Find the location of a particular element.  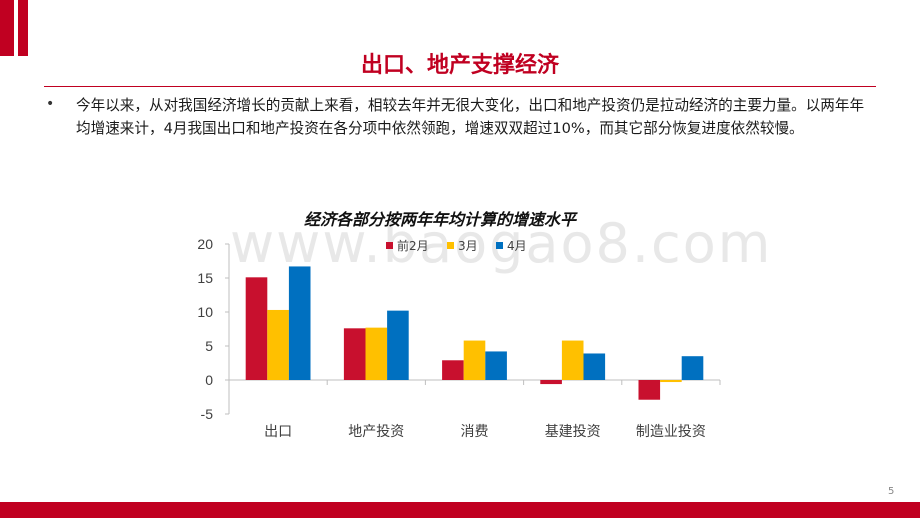

corner-accent-right is located at coordinates (23, 28).